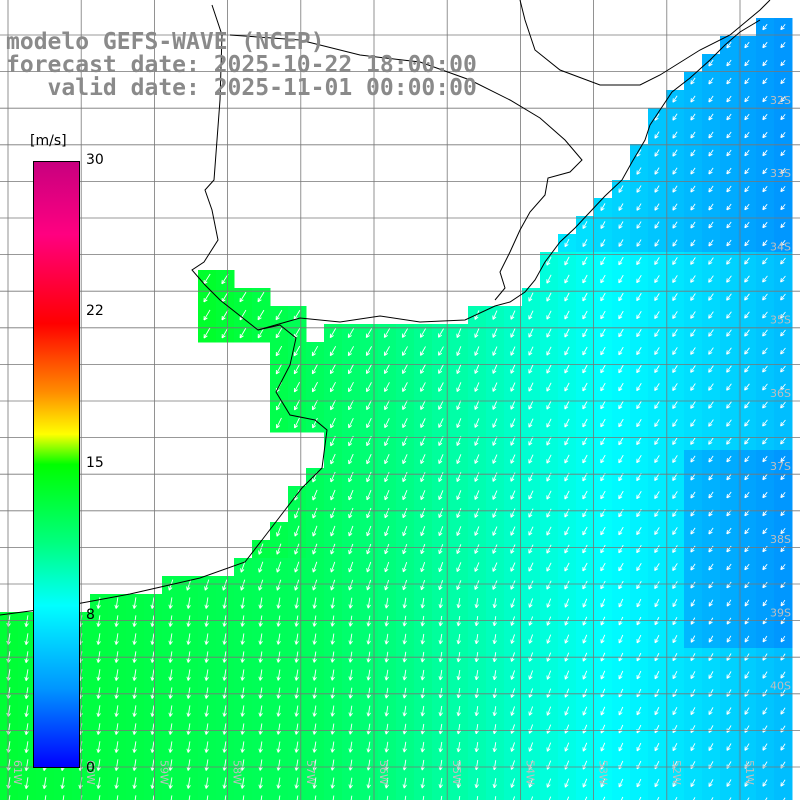 This screenshot has height=800, width=800. Describe the element at coordinates (383, 772) in the screenshot. I see `longitude-label: 56W` at that location.